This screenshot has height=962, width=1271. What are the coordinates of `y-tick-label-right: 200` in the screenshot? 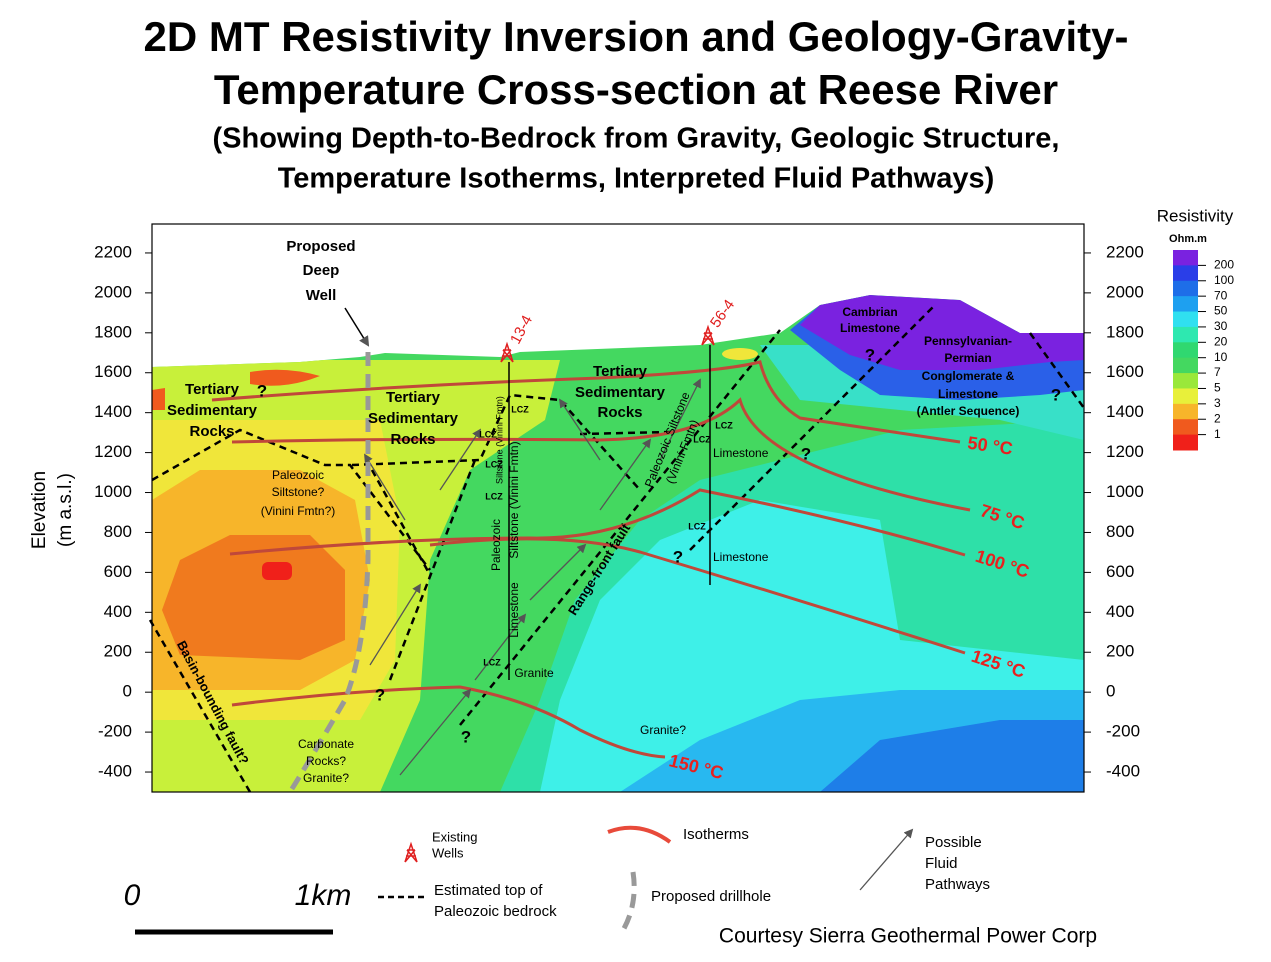 It's located at (1120, 651).